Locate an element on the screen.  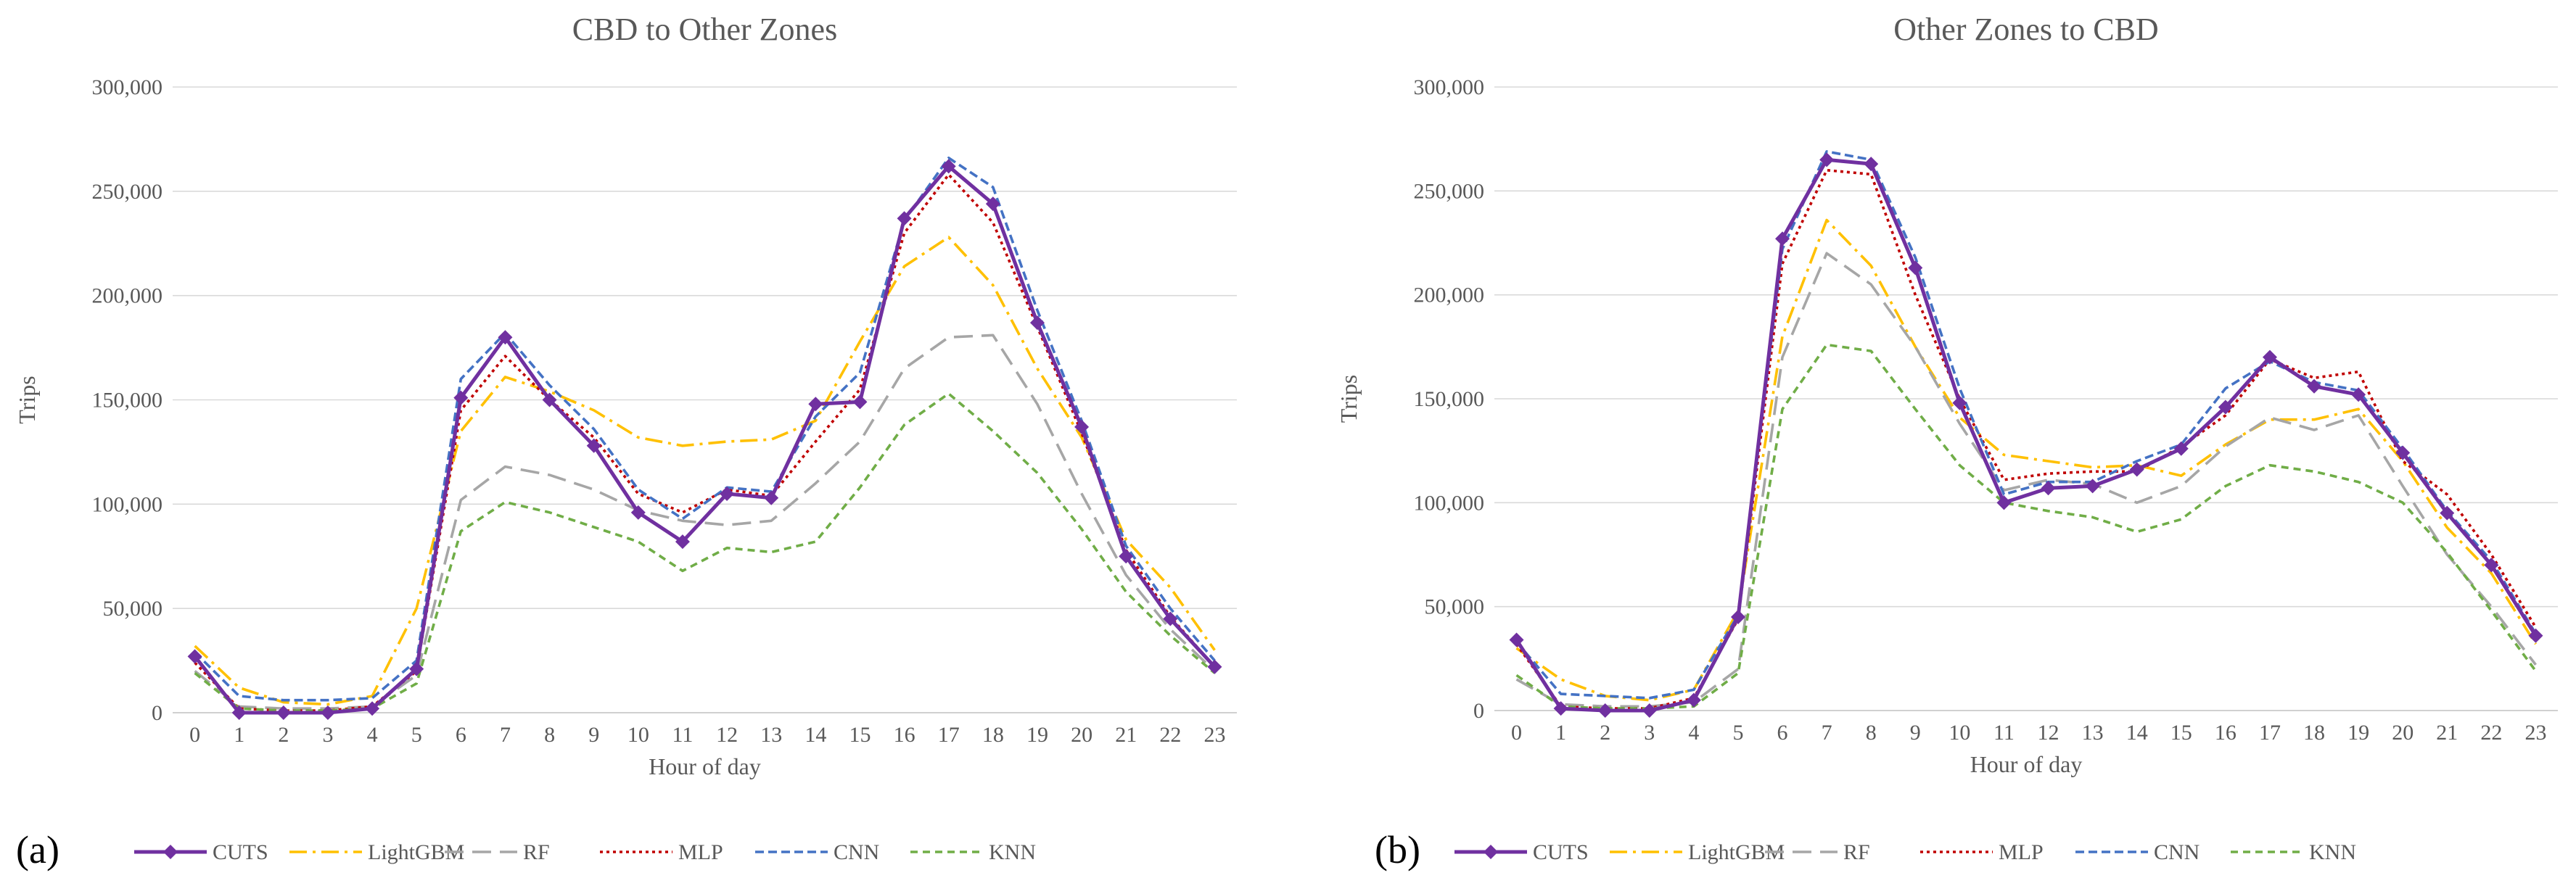
chart-title: CBD to Other Zones is located at coordinates (704, 29).